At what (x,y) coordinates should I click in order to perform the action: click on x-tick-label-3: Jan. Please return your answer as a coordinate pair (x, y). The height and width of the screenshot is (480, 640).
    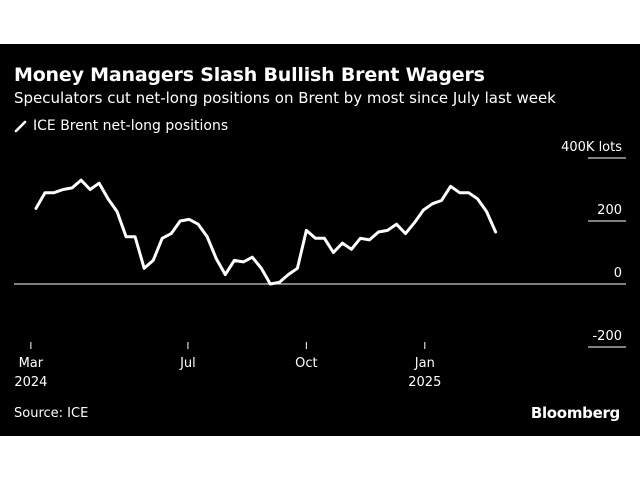
    Looking at the image, I should click on (424, 363).